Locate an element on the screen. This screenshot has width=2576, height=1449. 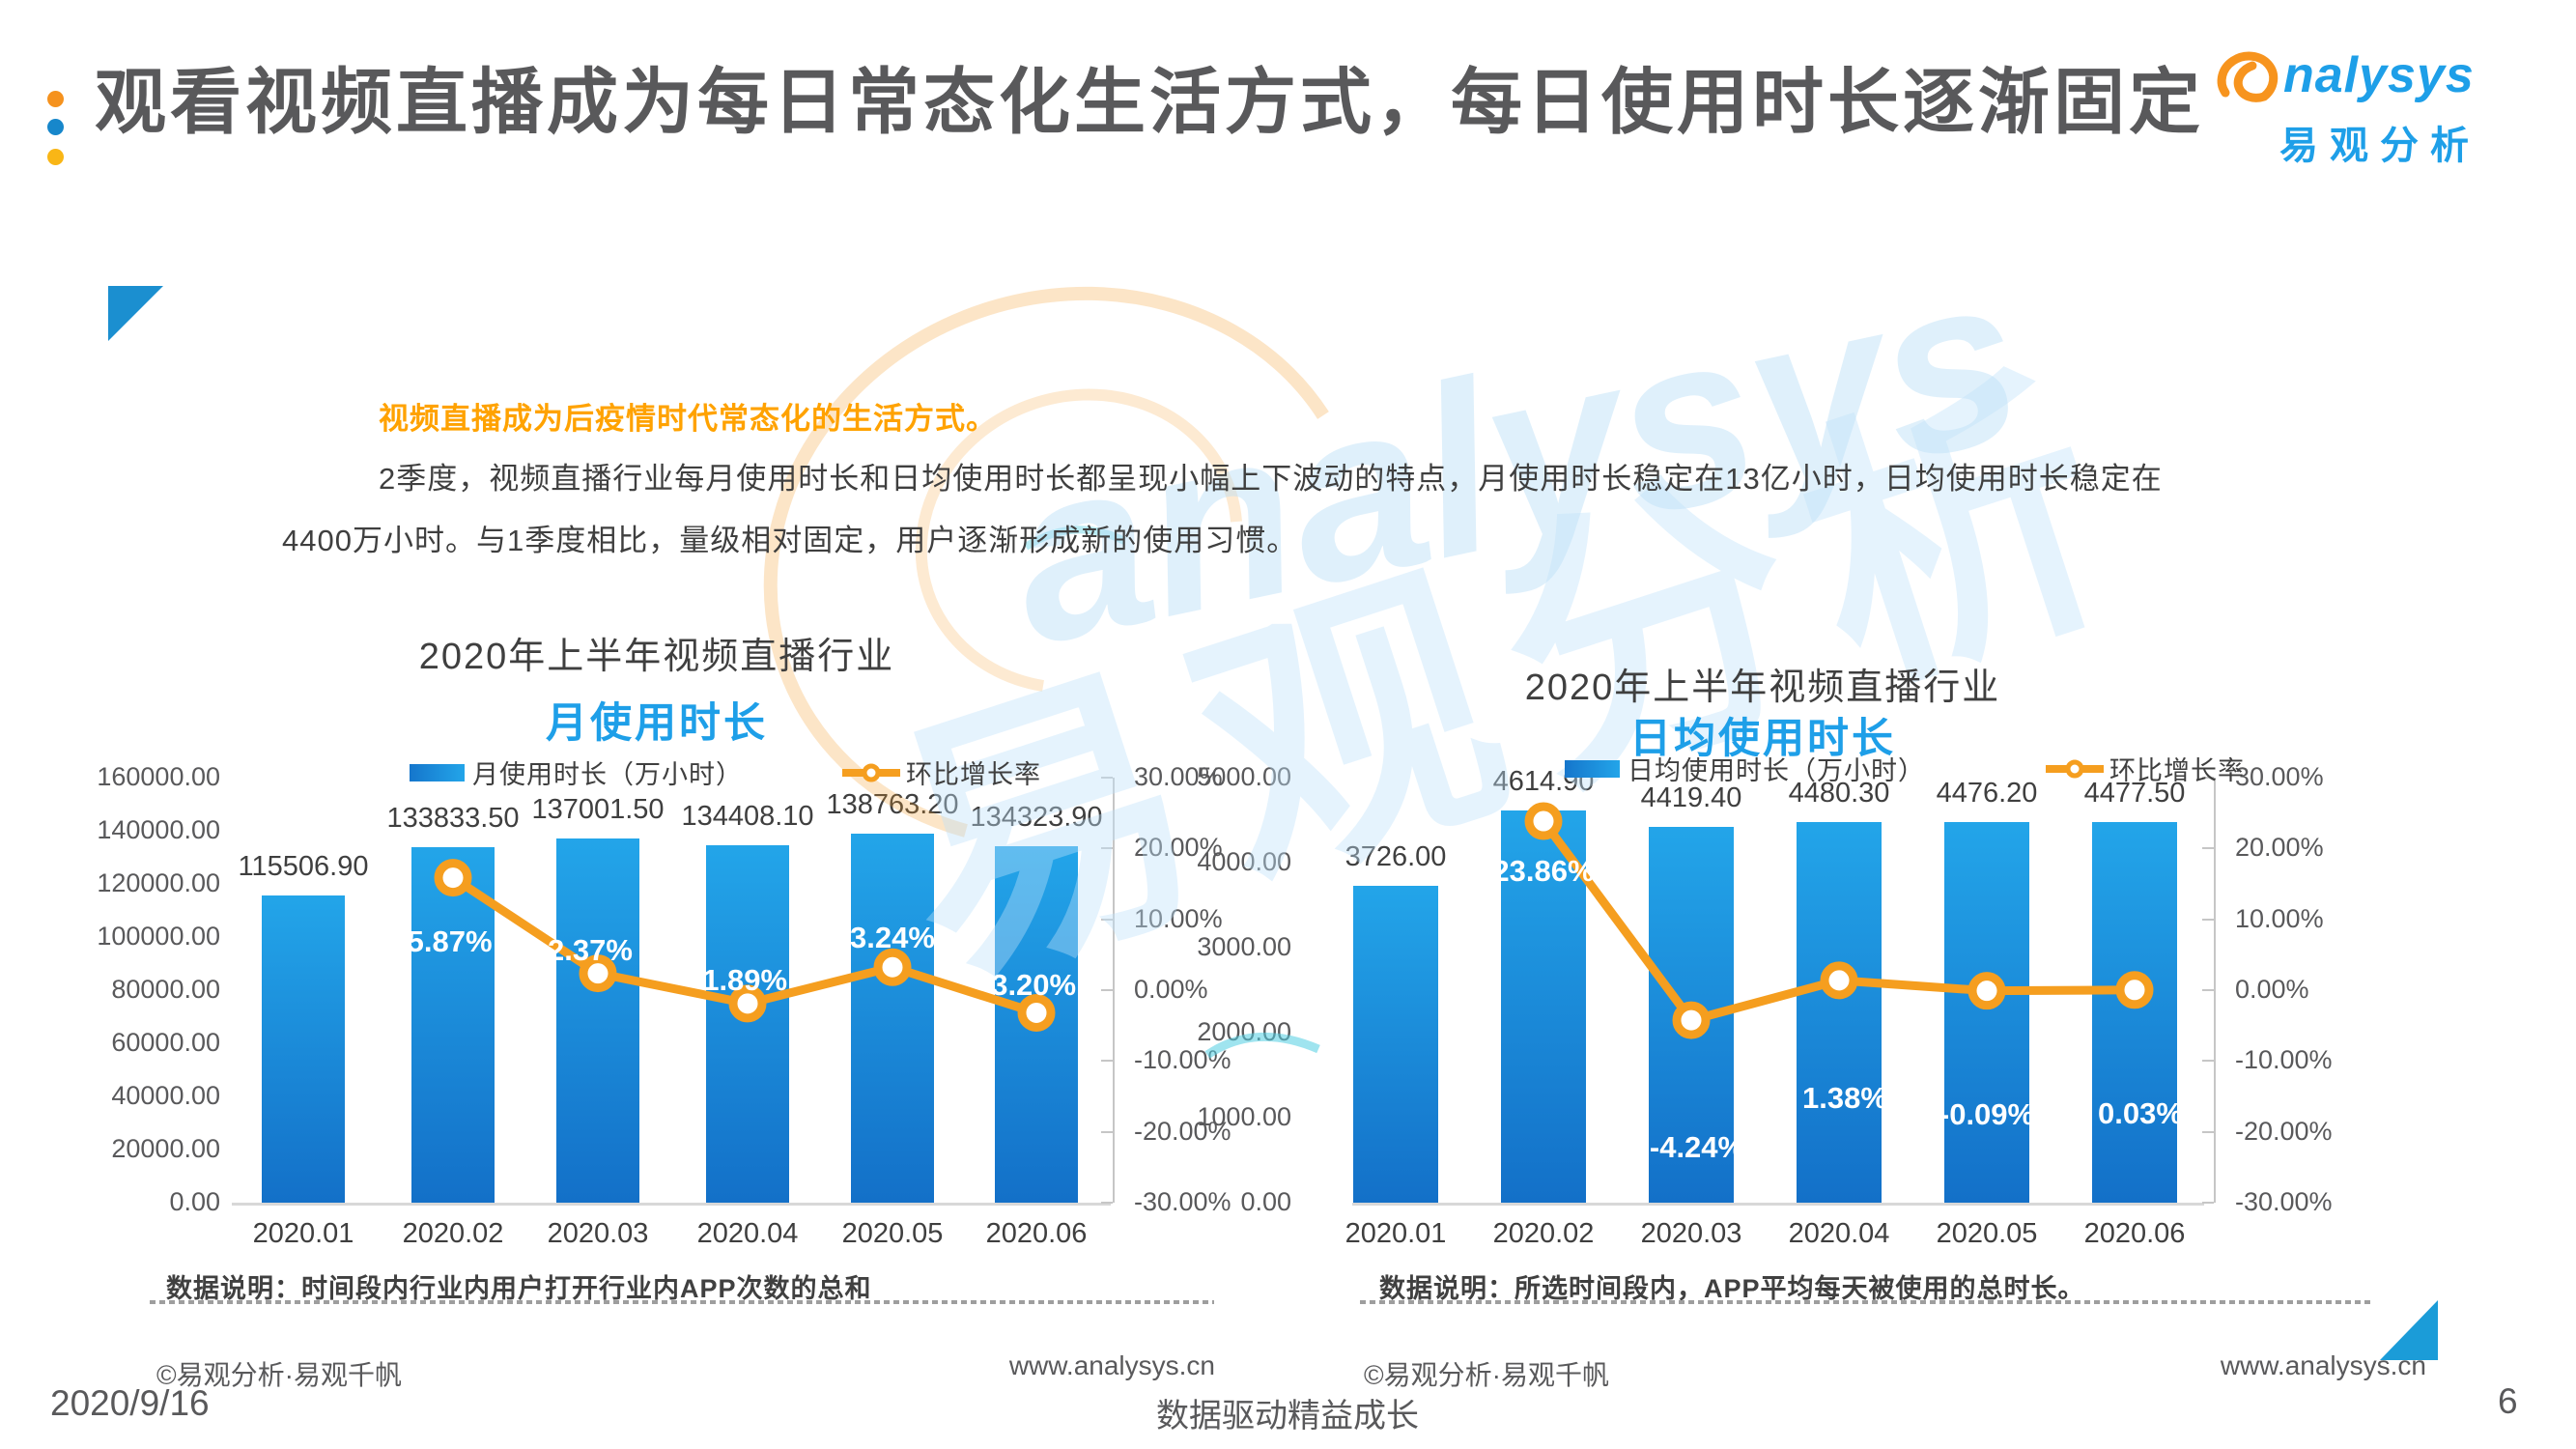
right-chart-title: 2020年上半年视频直播行业 is located at coordinates (1762, 688).